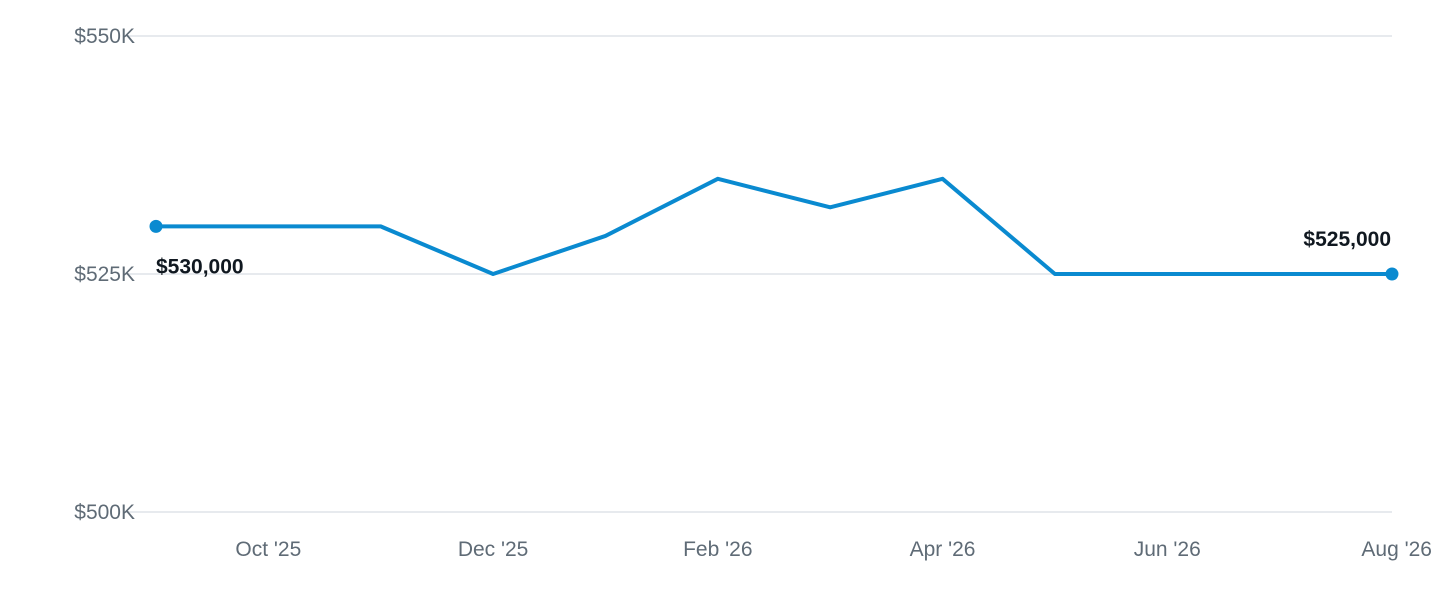 This screenshot has width=1440, height=600. Describe the element at coordinates (1396, 549) in the screenshot. I see `x-tick-label: Aug '26` at that location.